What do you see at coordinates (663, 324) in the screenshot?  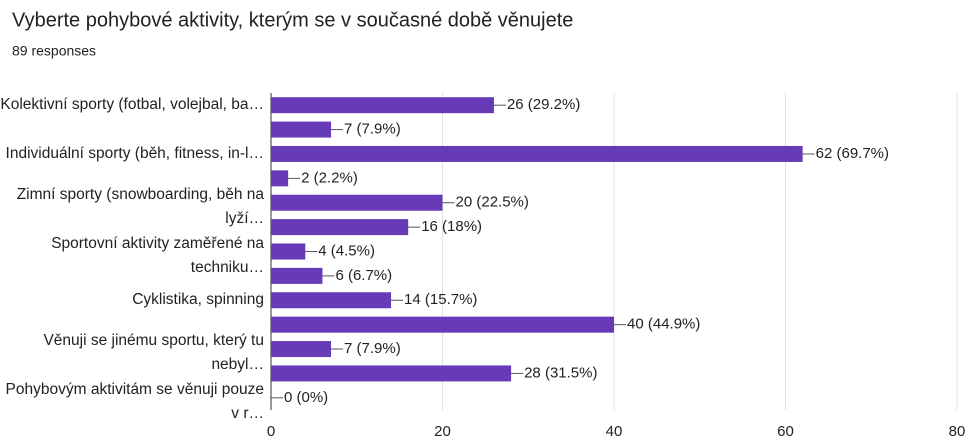 I see `value-label: 40 (44.9%)` at bounding box center [663, 324].